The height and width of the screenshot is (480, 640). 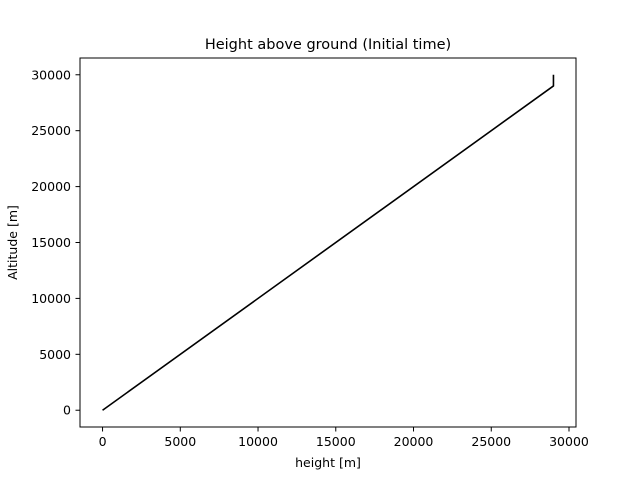 I want to click on y-tick-label: 15000, so click(x=51, y=242).